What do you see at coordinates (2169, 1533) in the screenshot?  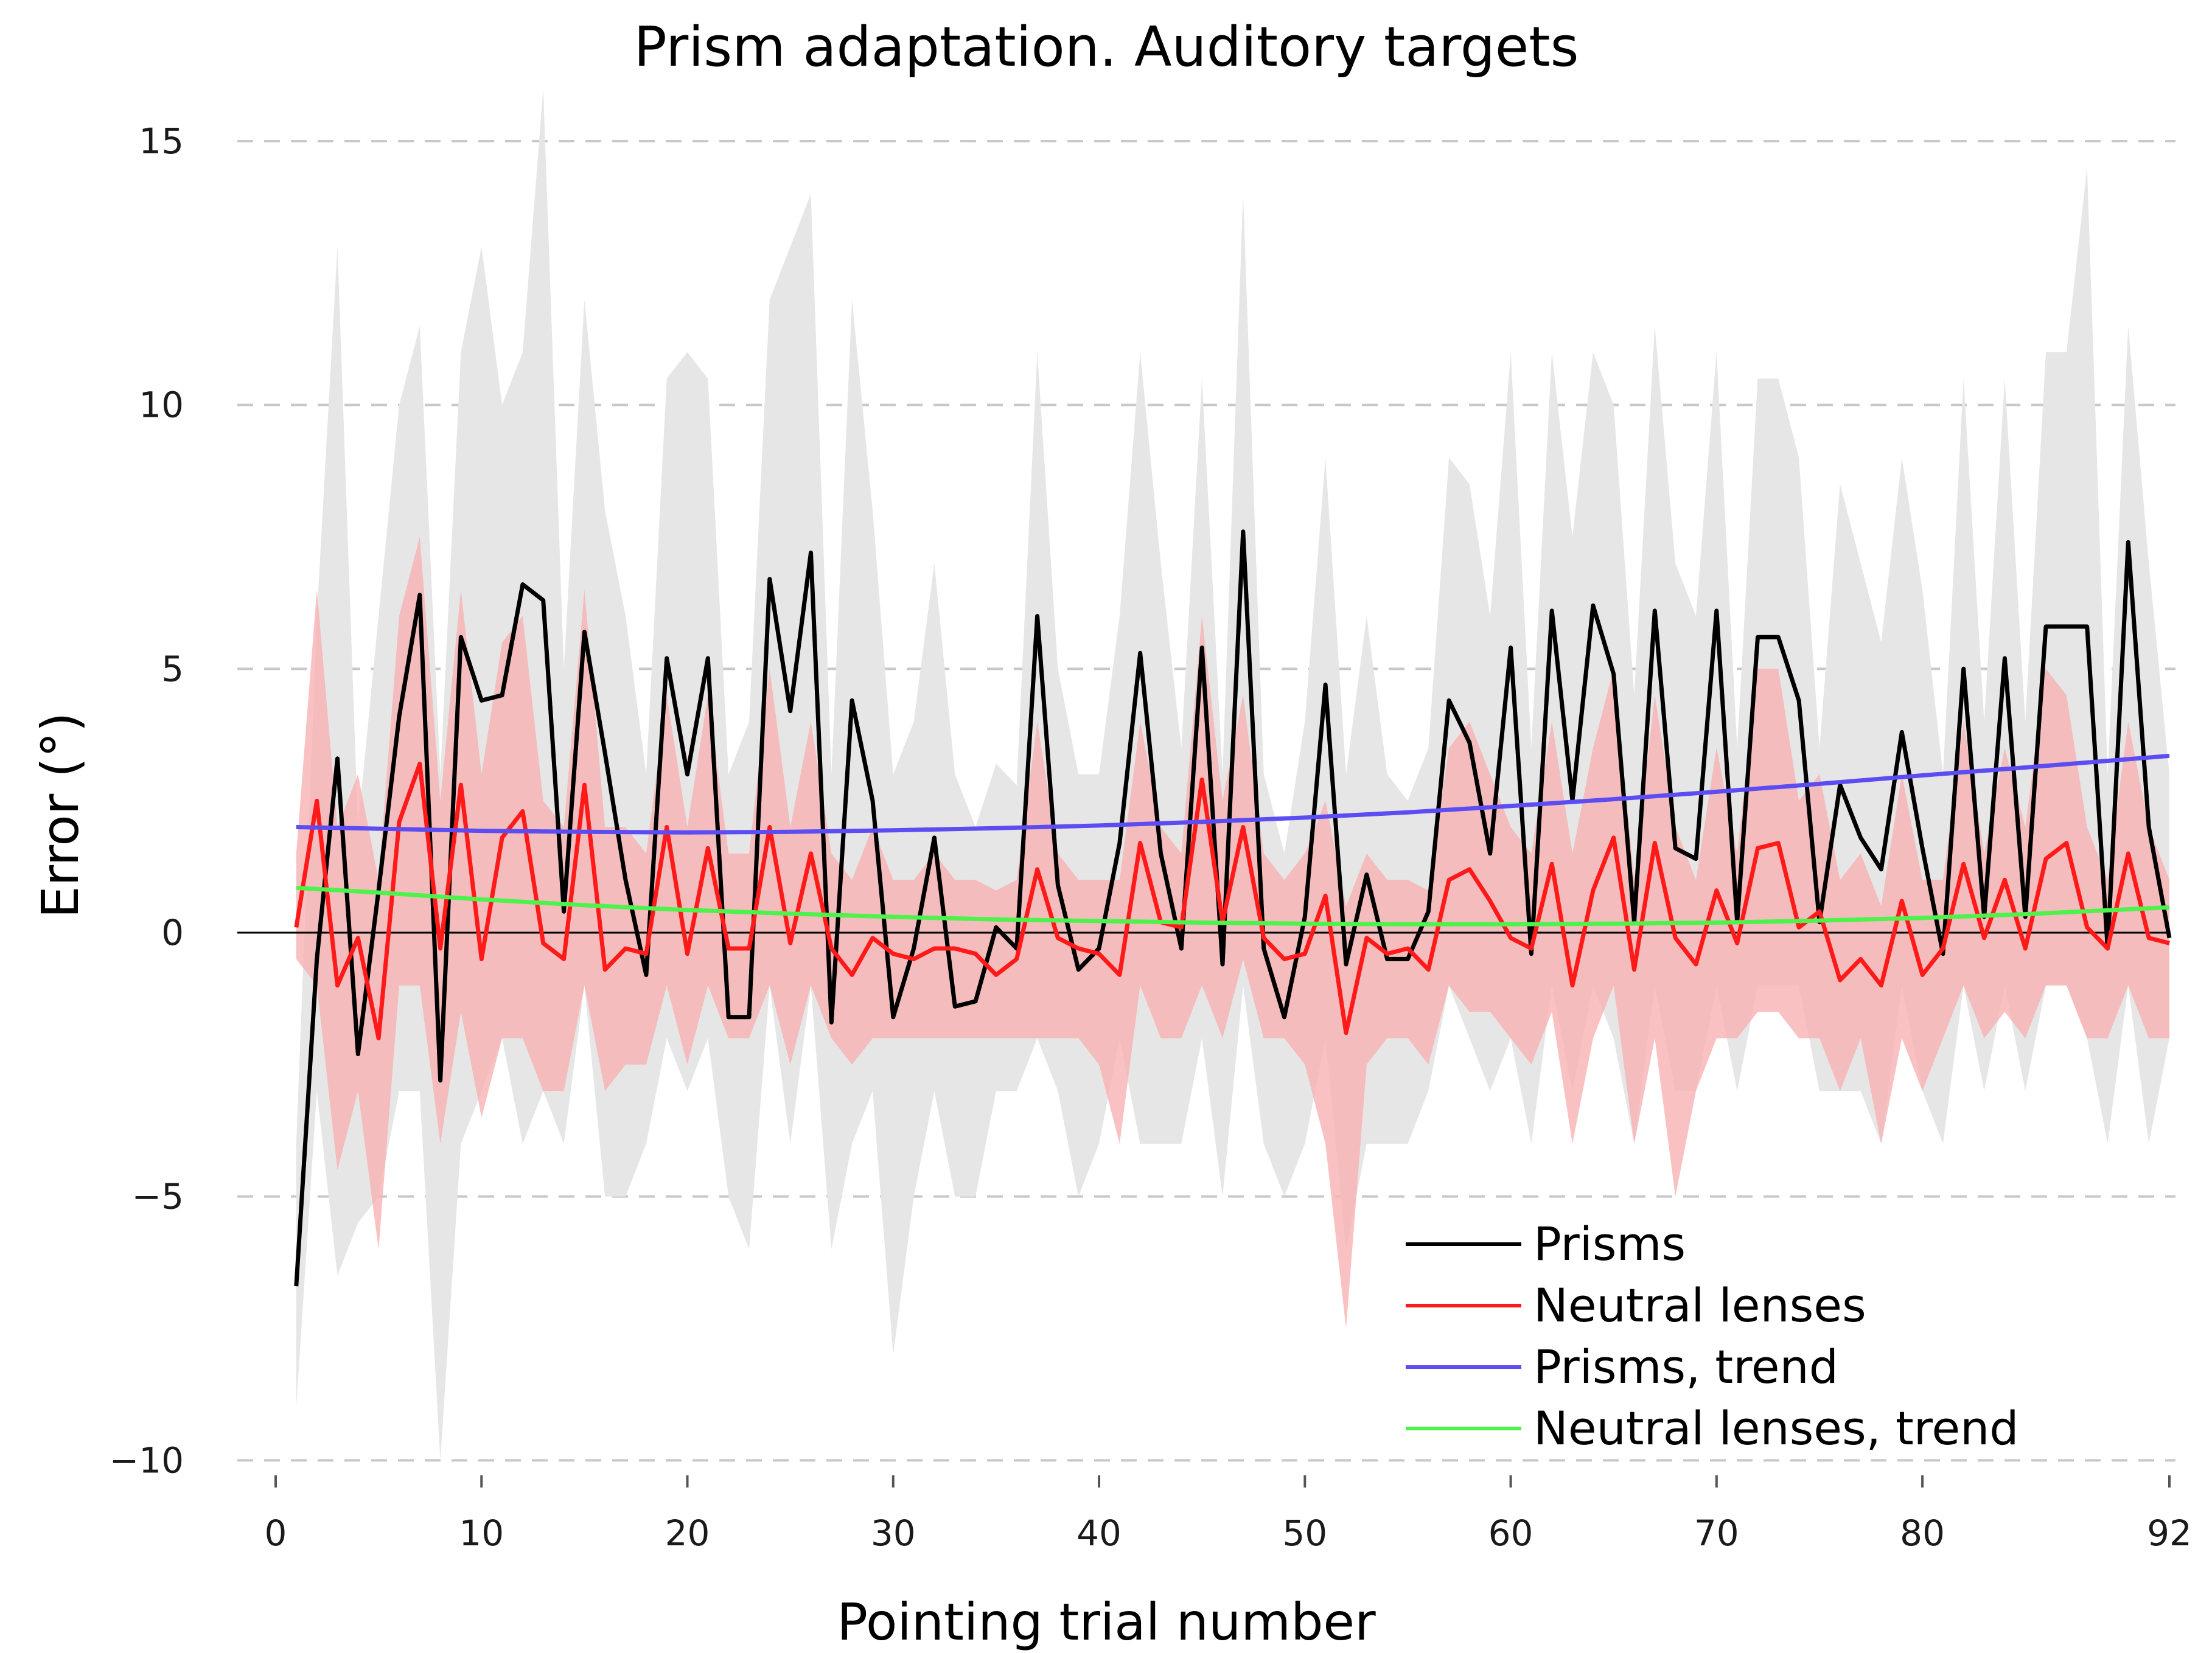 I see `x-tick-label: 92` at bounding box center [2169, 1533].